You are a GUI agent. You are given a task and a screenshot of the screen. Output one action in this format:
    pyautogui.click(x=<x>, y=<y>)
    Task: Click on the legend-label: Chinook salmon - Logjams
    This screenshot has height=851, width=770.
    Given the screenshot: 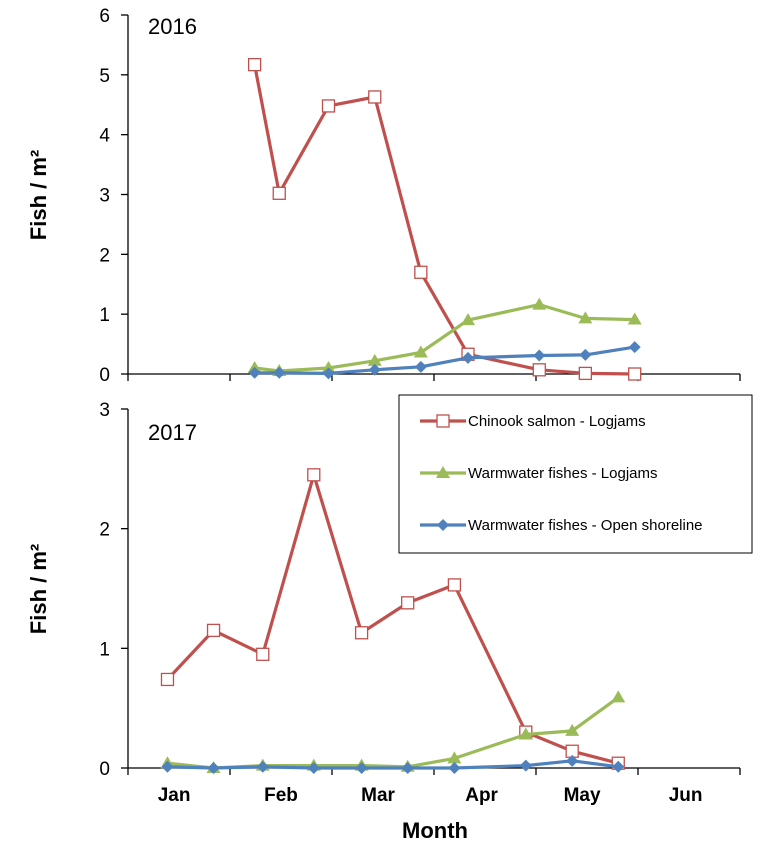 What is the action you would take?
    pyautogui.click(x=557, y=421)
    